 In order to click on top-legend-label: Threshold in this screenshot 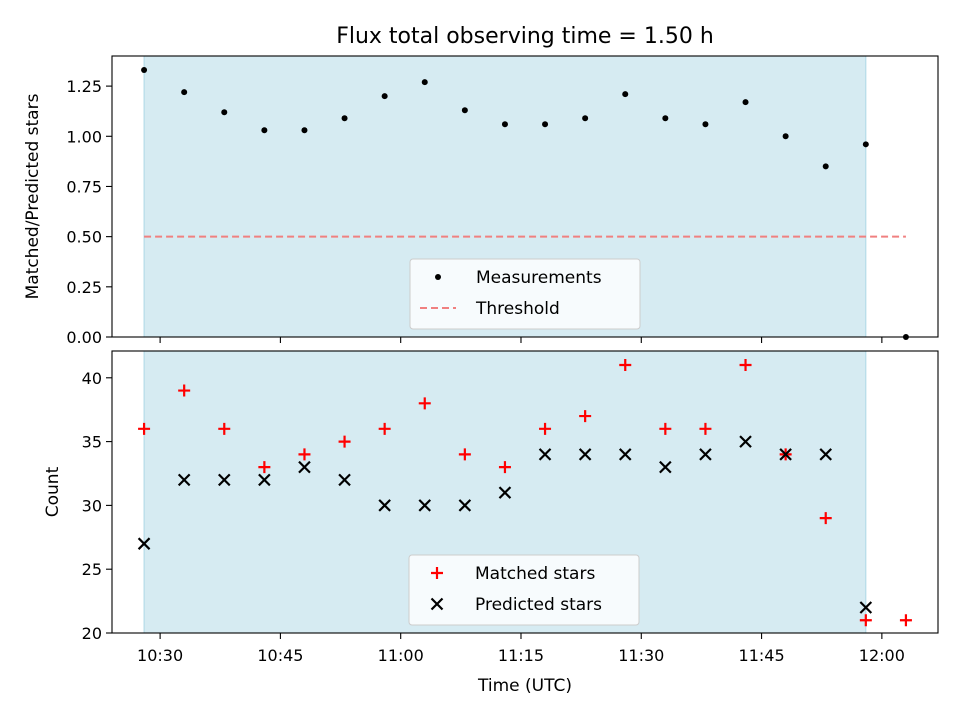, I will do `click(517, 309)`.